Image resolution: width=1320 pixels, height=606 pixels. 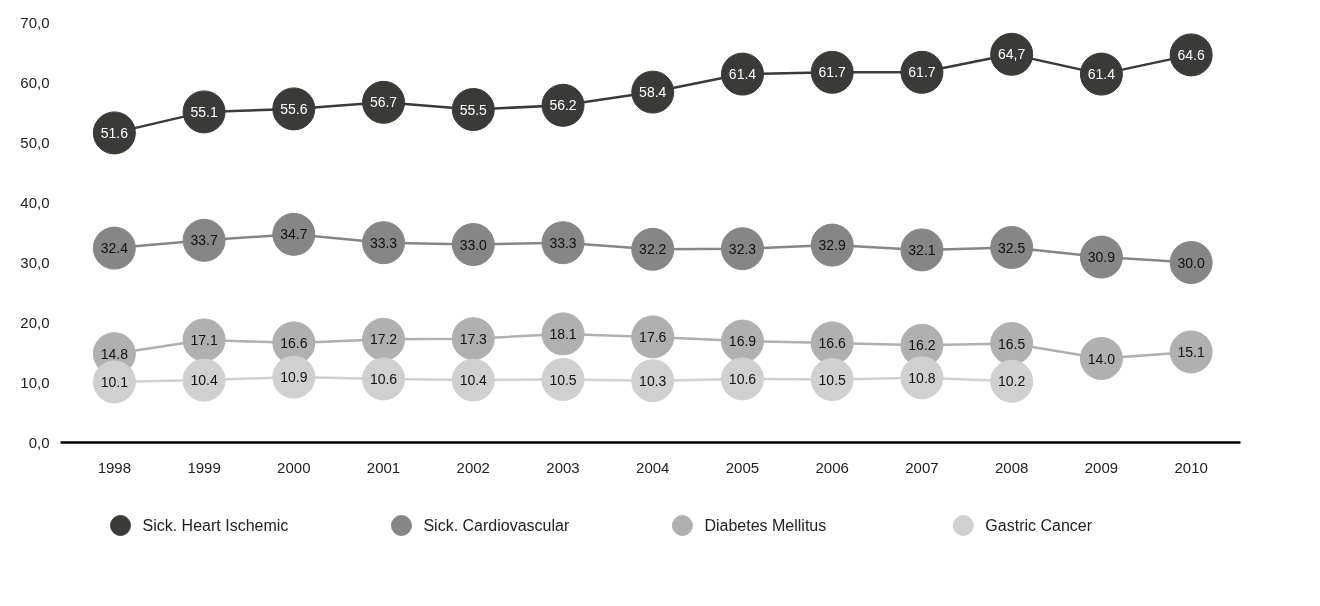 What do you see at coordinates (922, 467) in the screenshot?
I see `x-tick-label: 2007` at bounding box center [922, 467].